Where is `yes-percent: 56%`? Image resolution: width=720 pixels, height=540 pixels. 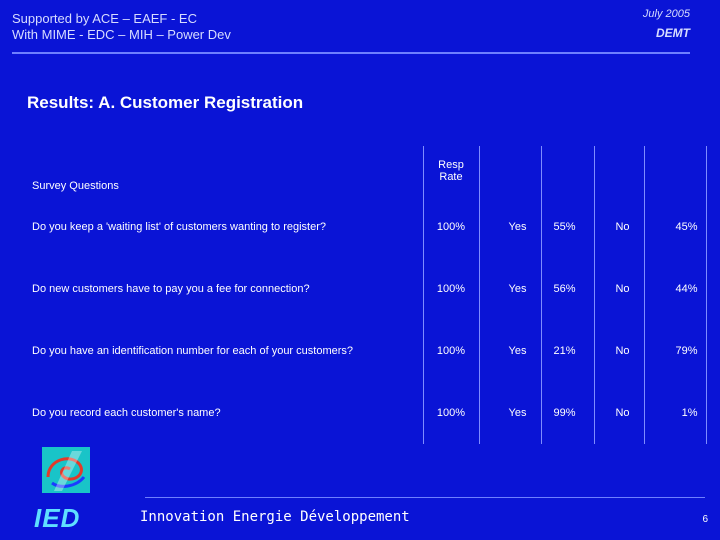 yes-percent: 56% is located at coordinates (568, 289).